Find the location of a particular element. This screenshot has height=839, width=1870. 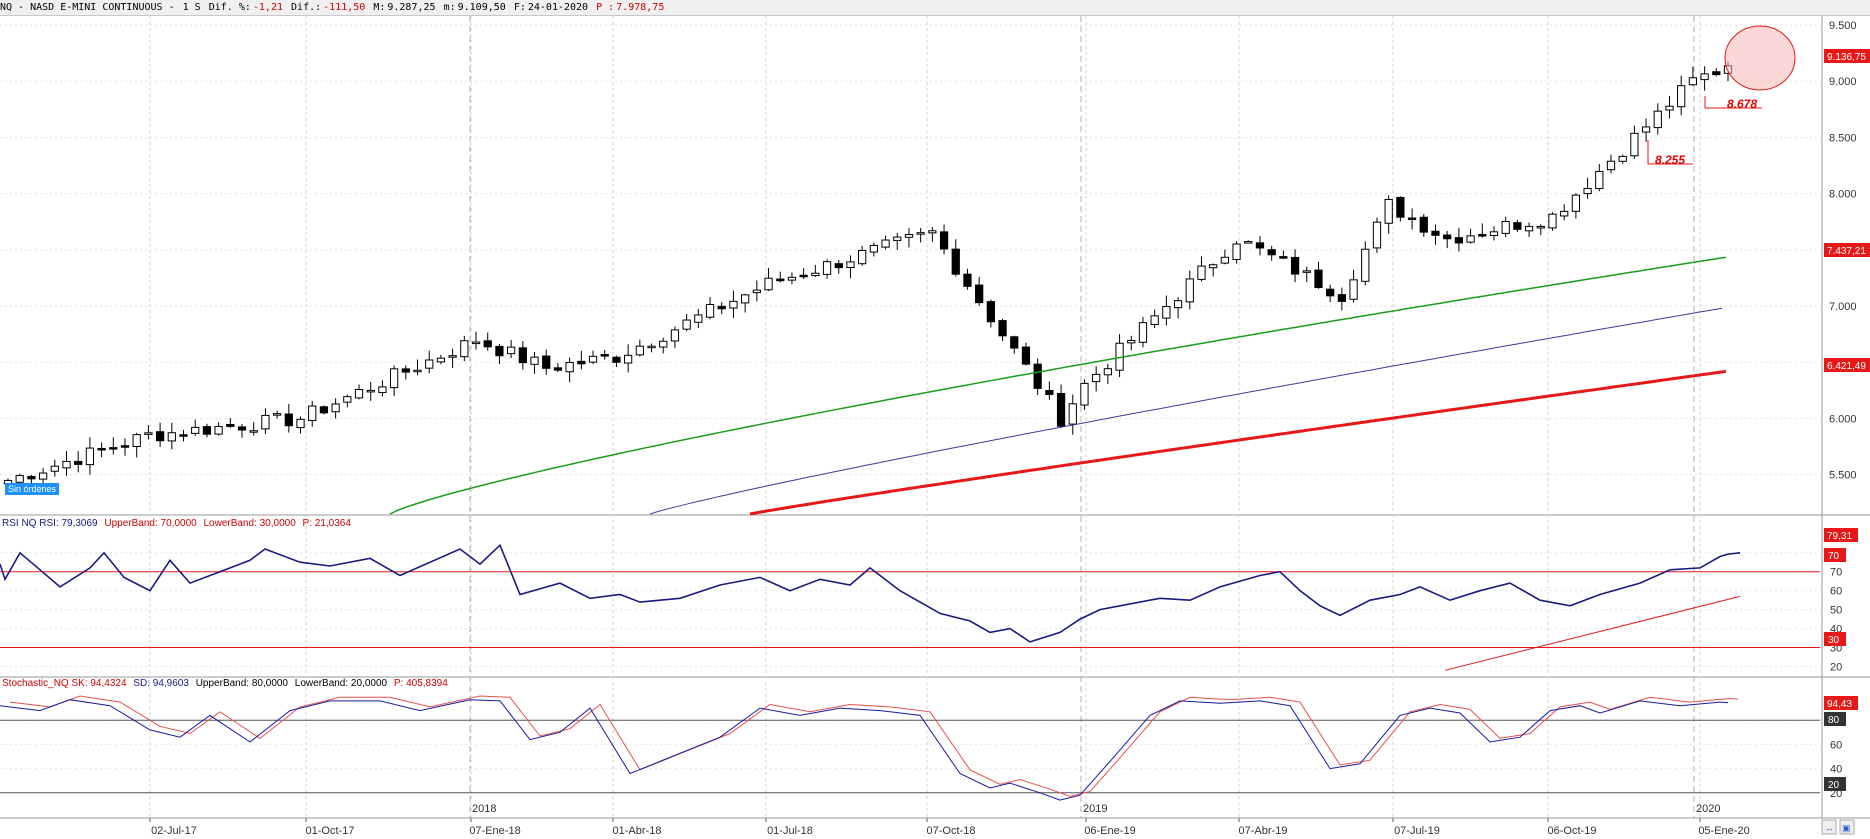

stoch-upper-tag-bg is located at coordinates (1835, 719).